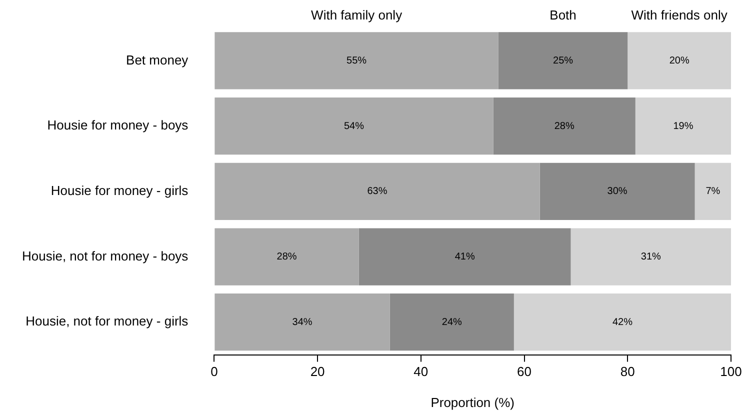 Image resolution: width=745 pixels, height=417 pixels. Describe the element at coordinates (421, 372) in the screenshot. I see `x-tick-label: 40` at that location.